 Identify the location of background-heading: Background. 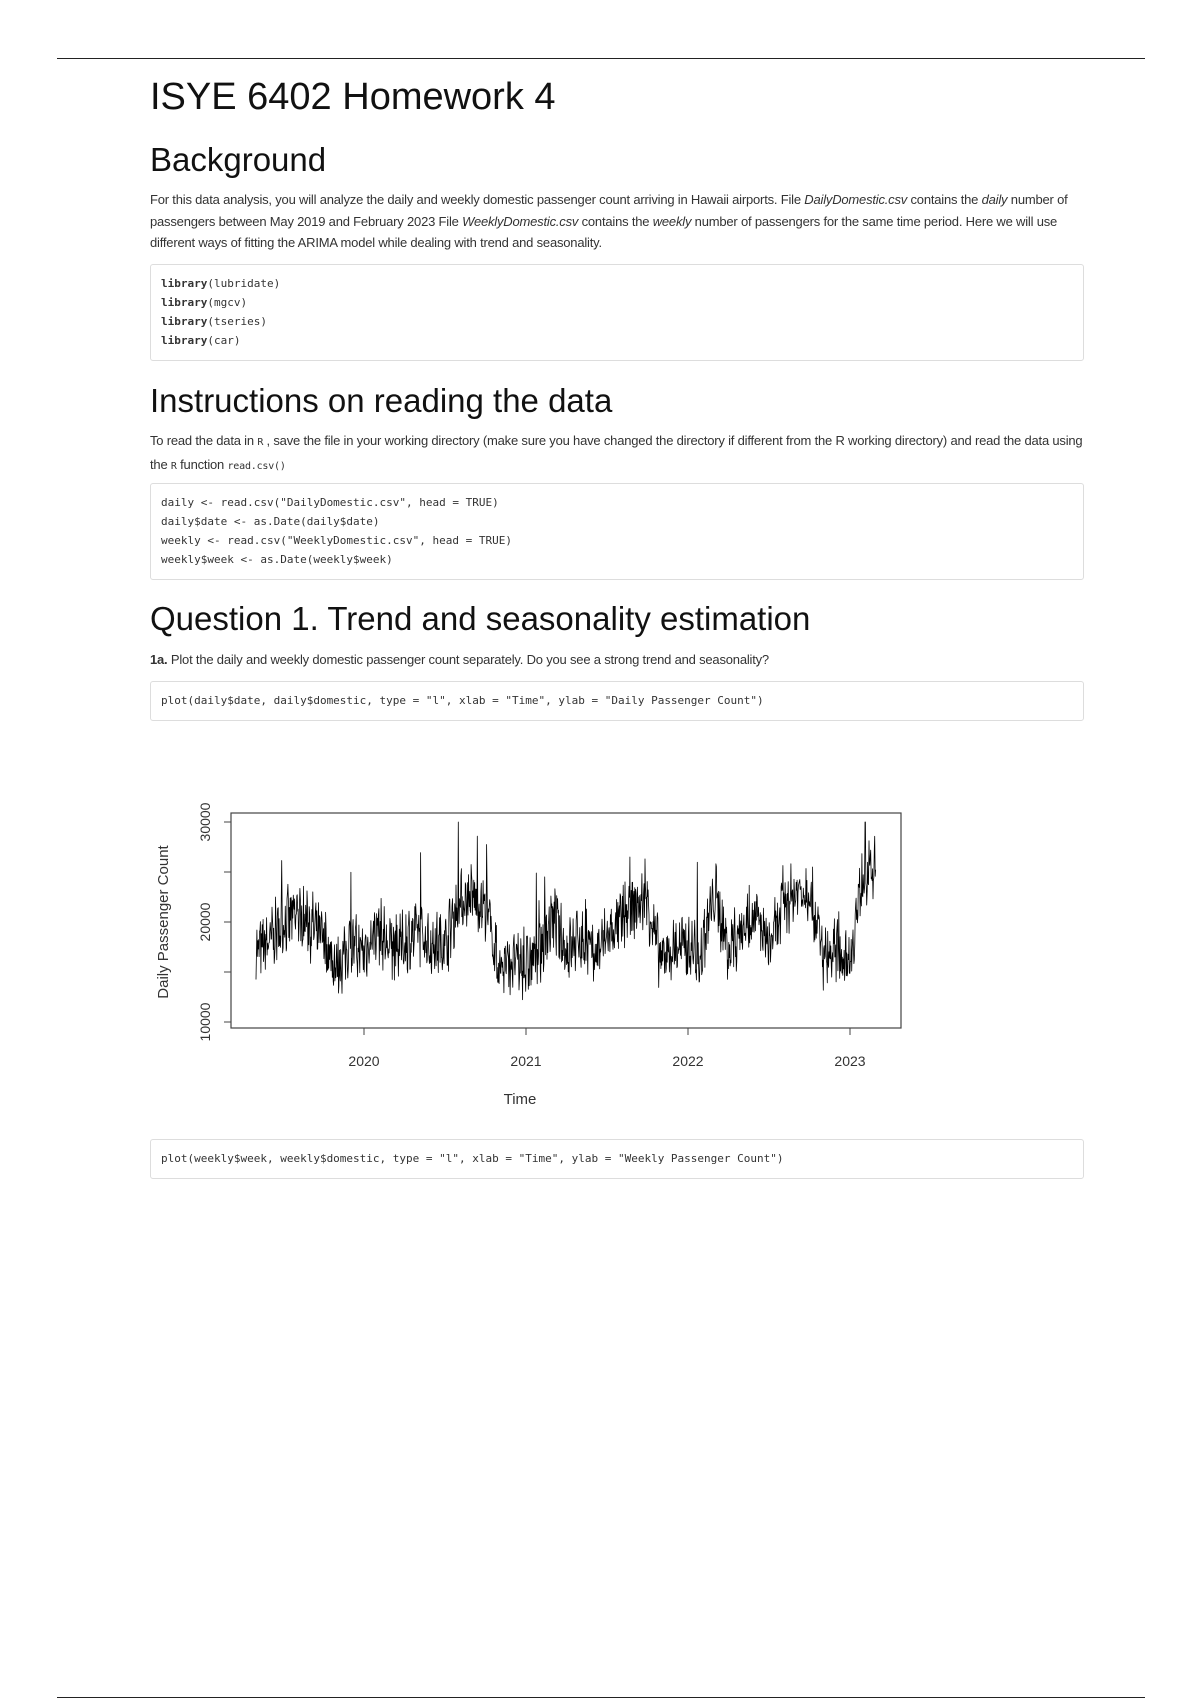
(238, 159).